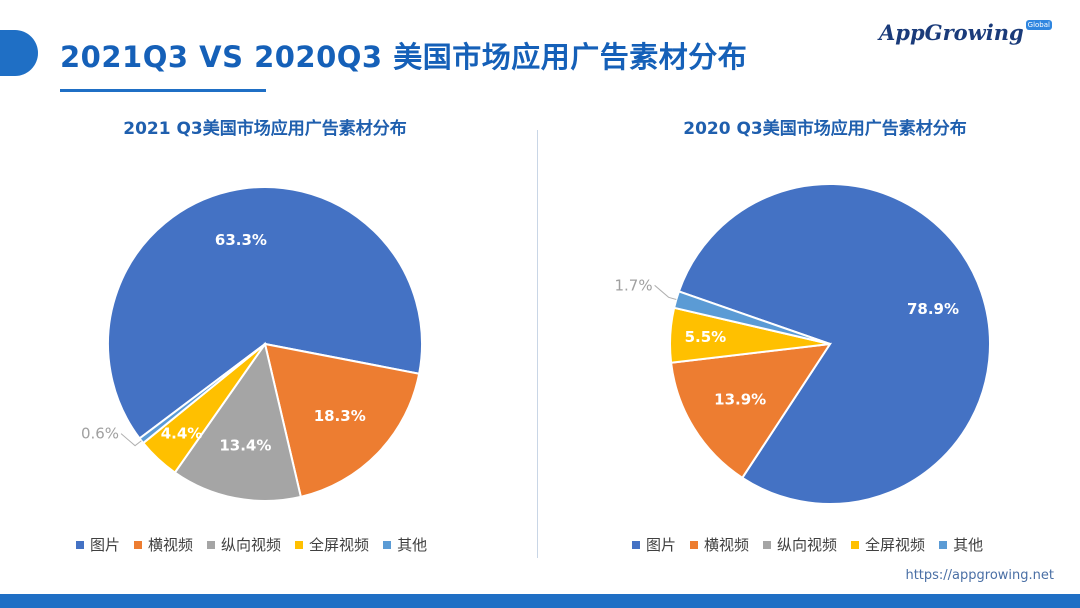 This screenshot has height=608, width=1080. Describe the element at coordinates (340, 416) in the screenshot. I see `pie-label-2021-horizontal-video: 18.3%` at that location.